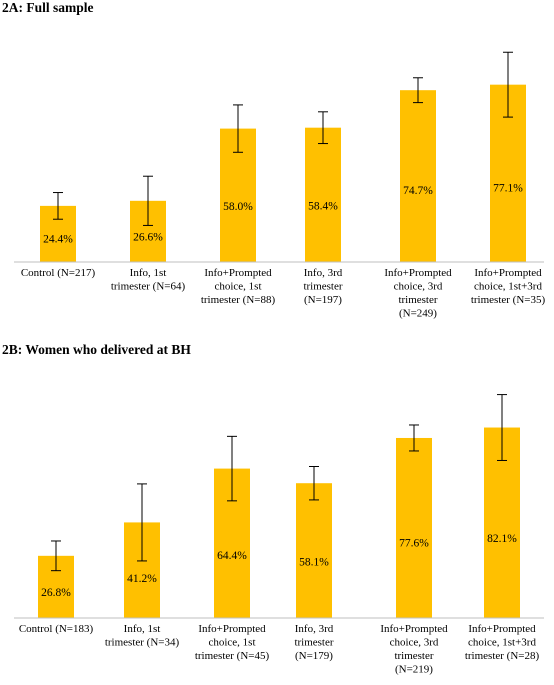 Image resolution: width=554 pixels, height=685 pixels. I want to click on data-label: 41.2%, so click(142, 579).